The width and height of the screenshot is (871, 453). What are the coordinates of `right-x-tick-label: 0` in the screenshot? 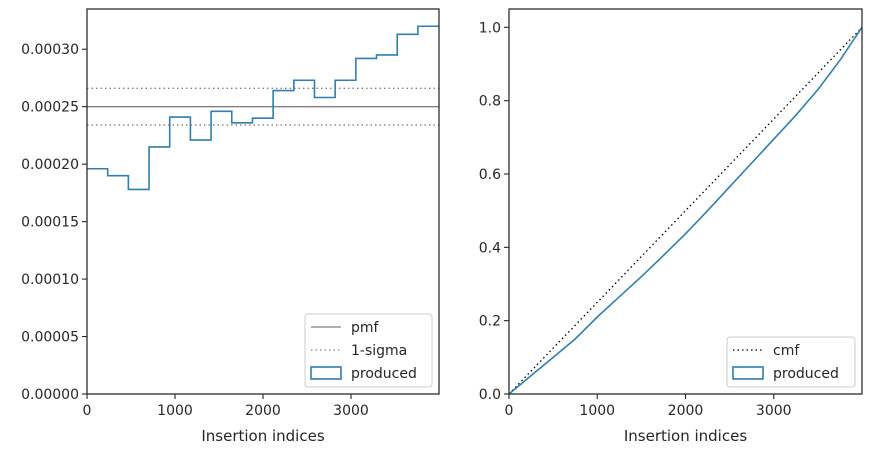 It's located at (509, 411).